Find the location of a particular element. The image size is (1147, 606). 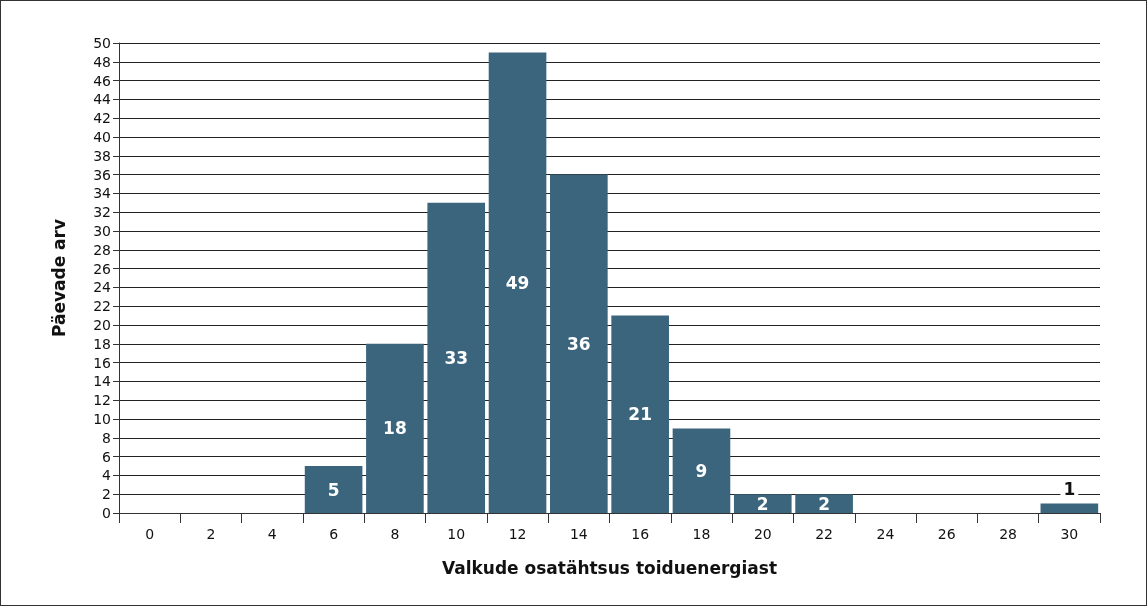

y-axis-title: Päevade arv is located at coordinates (58, 278).